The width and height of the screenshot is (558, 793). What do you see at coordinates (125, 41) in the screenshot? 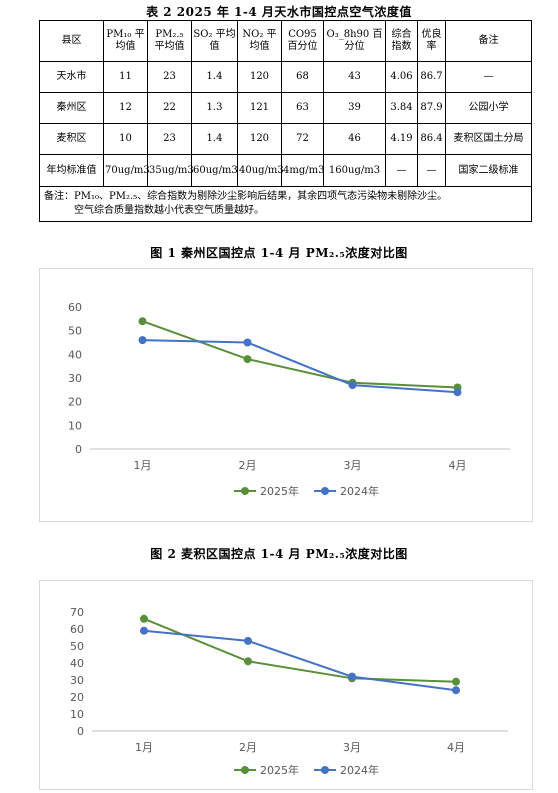
I see `header-cell: PM₁₀ 平均值` at bounding box center [125, 41].